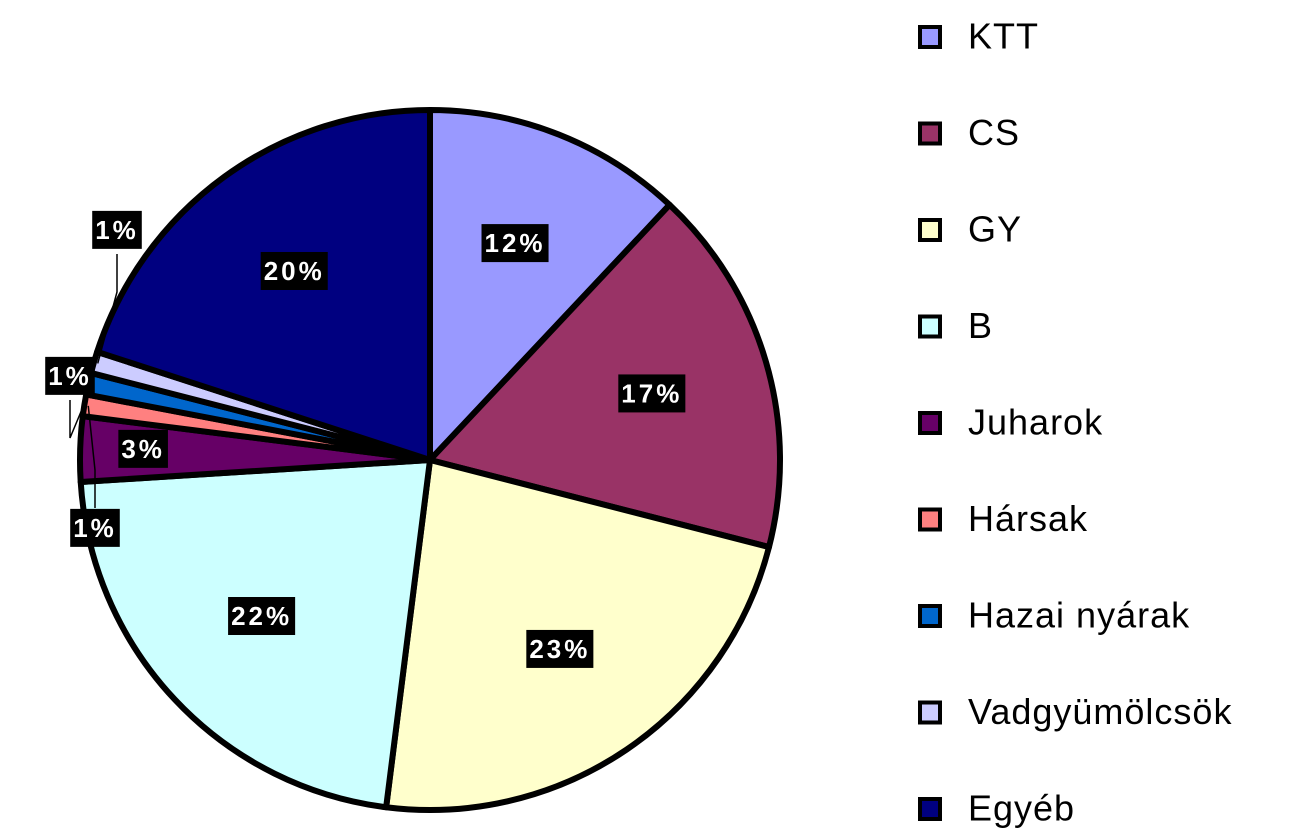  Describe the element at coordinates (995, 229) in the screenshot. I see `legend-label: GY` at that location.